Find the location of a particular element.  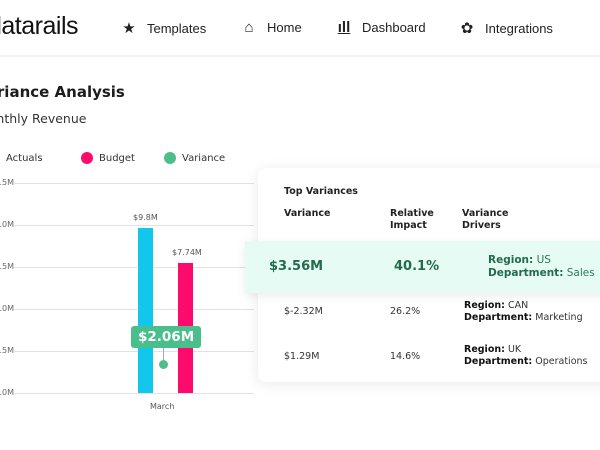

legend-actuals: Actuals is located at coordinates (21, 158).